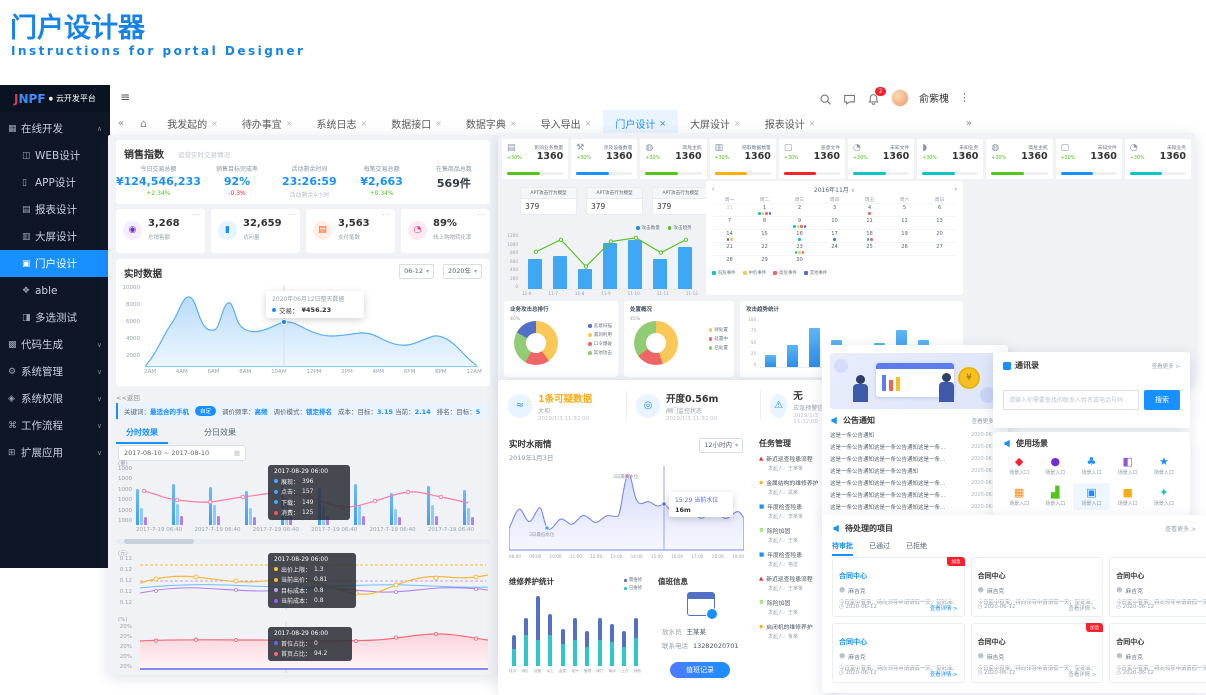  What do you see at coordinates (1091, 465) in the screenshot?
I see `scene-entry: ♣ 场景入口` at bounding box center [1091, 465].